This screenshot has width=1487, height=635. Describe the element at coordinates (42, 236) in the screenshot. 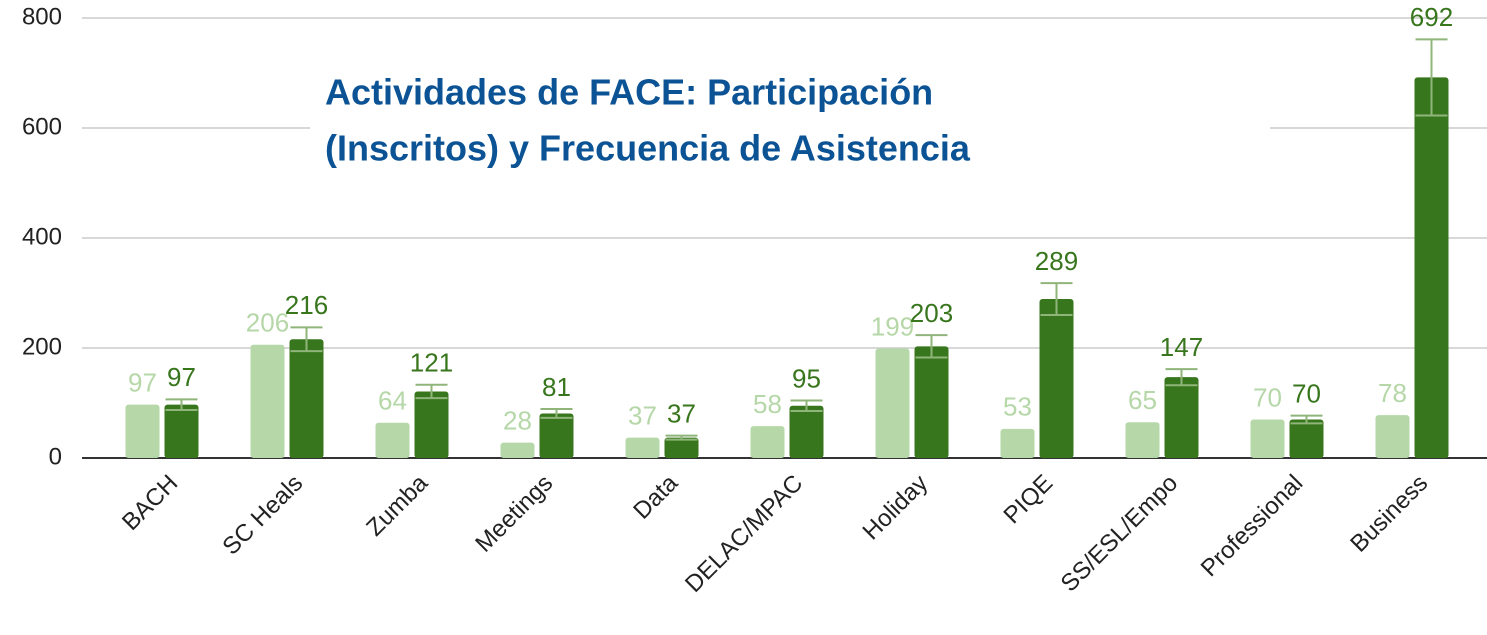

I see `y-tick-label: 400` at that location.